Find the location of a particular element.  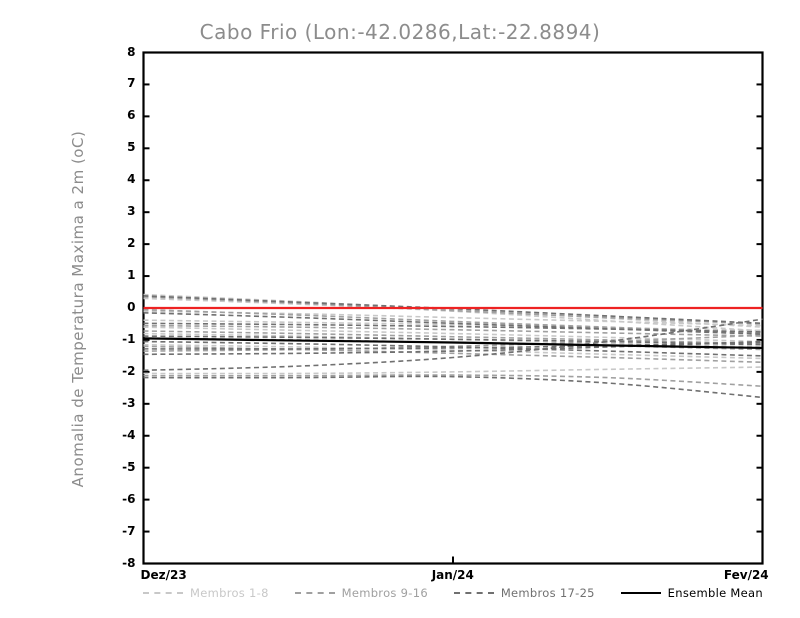

y-tick-label: 6 is located at coordinates (131, 115).